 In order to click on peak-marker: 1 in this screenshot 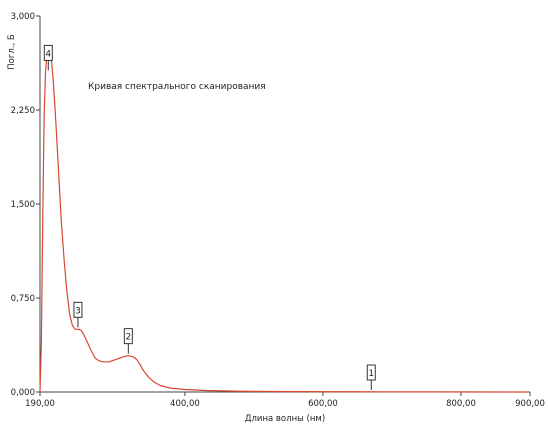, I will do `click(371, 377)`.